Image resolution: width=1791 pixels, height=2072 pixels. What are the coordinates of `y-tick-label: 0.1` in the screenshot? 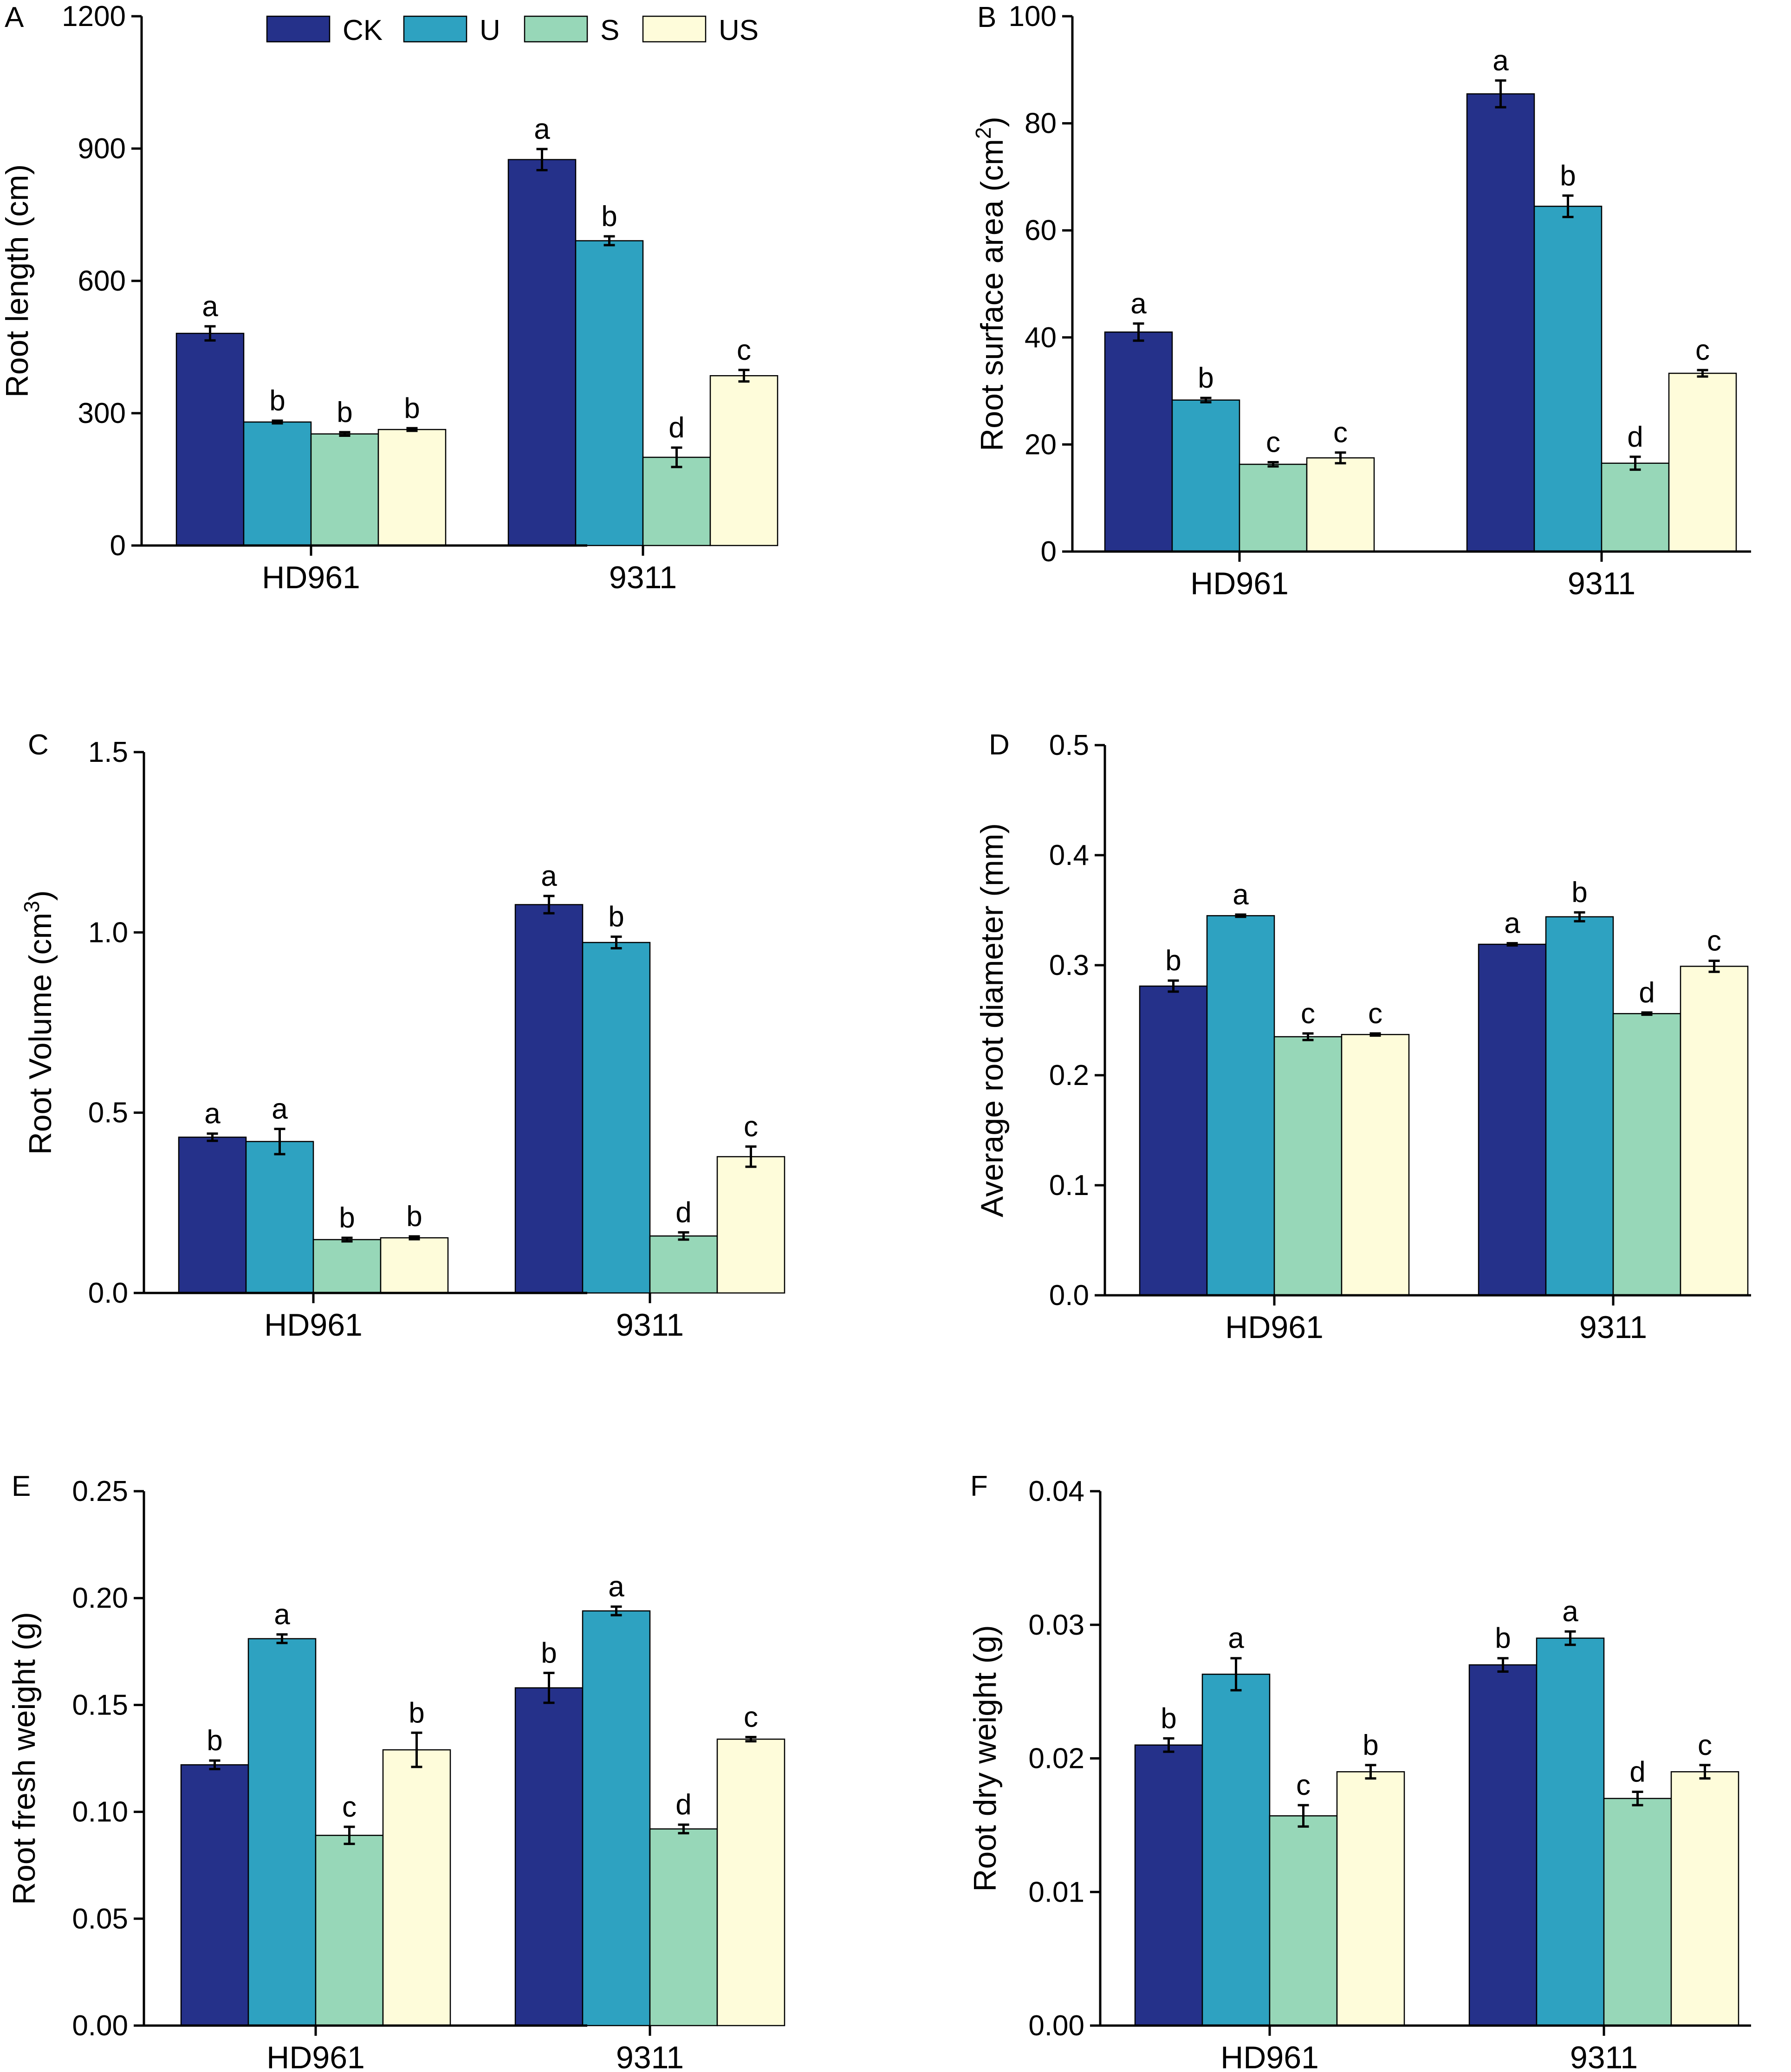 It's located at (1069, 1186).